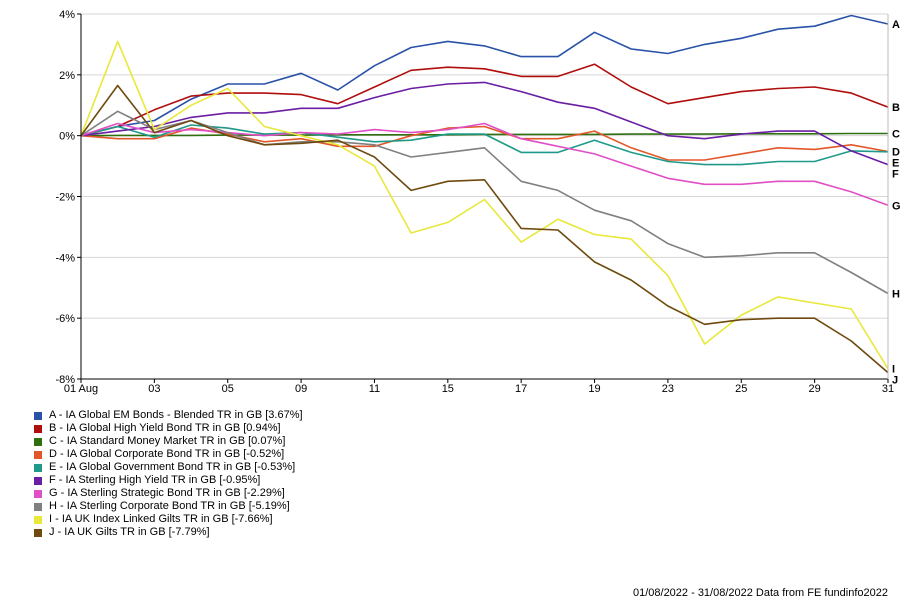  I want to click on x-tick-label: 11, so click(374, 389).